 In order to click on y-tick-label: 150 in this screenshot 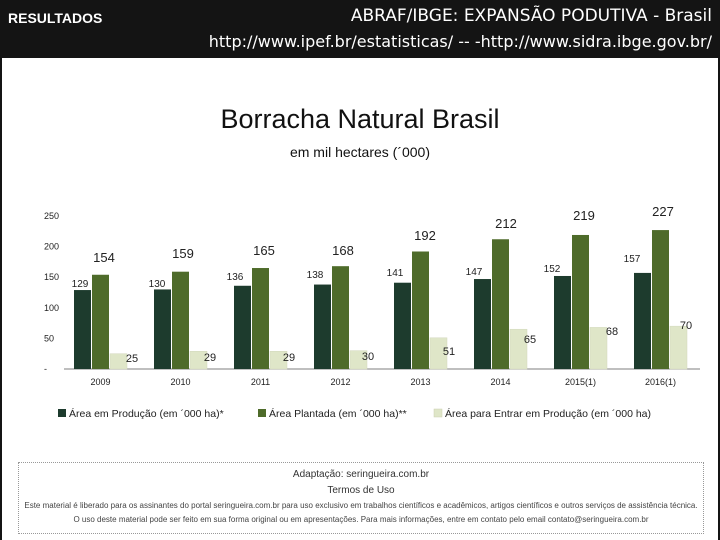, I will do `click(51, 277)`.